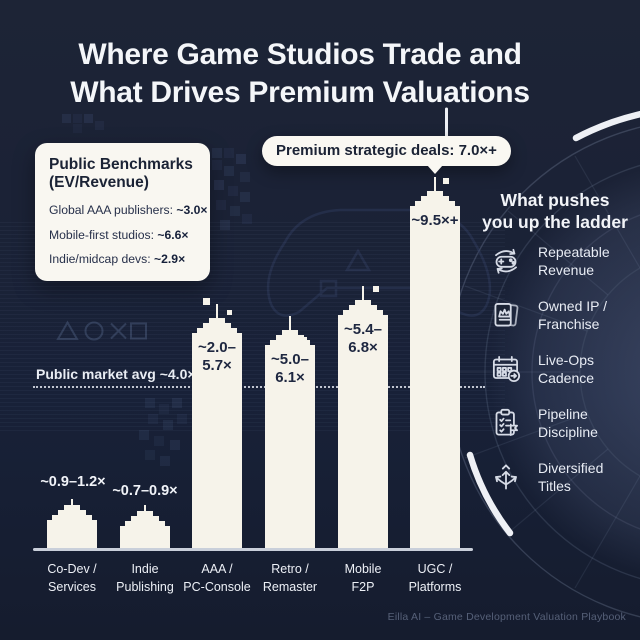 This screenshot has height=640, width=640. I want to click on calendar-arrow-icon, so click(506, 369).